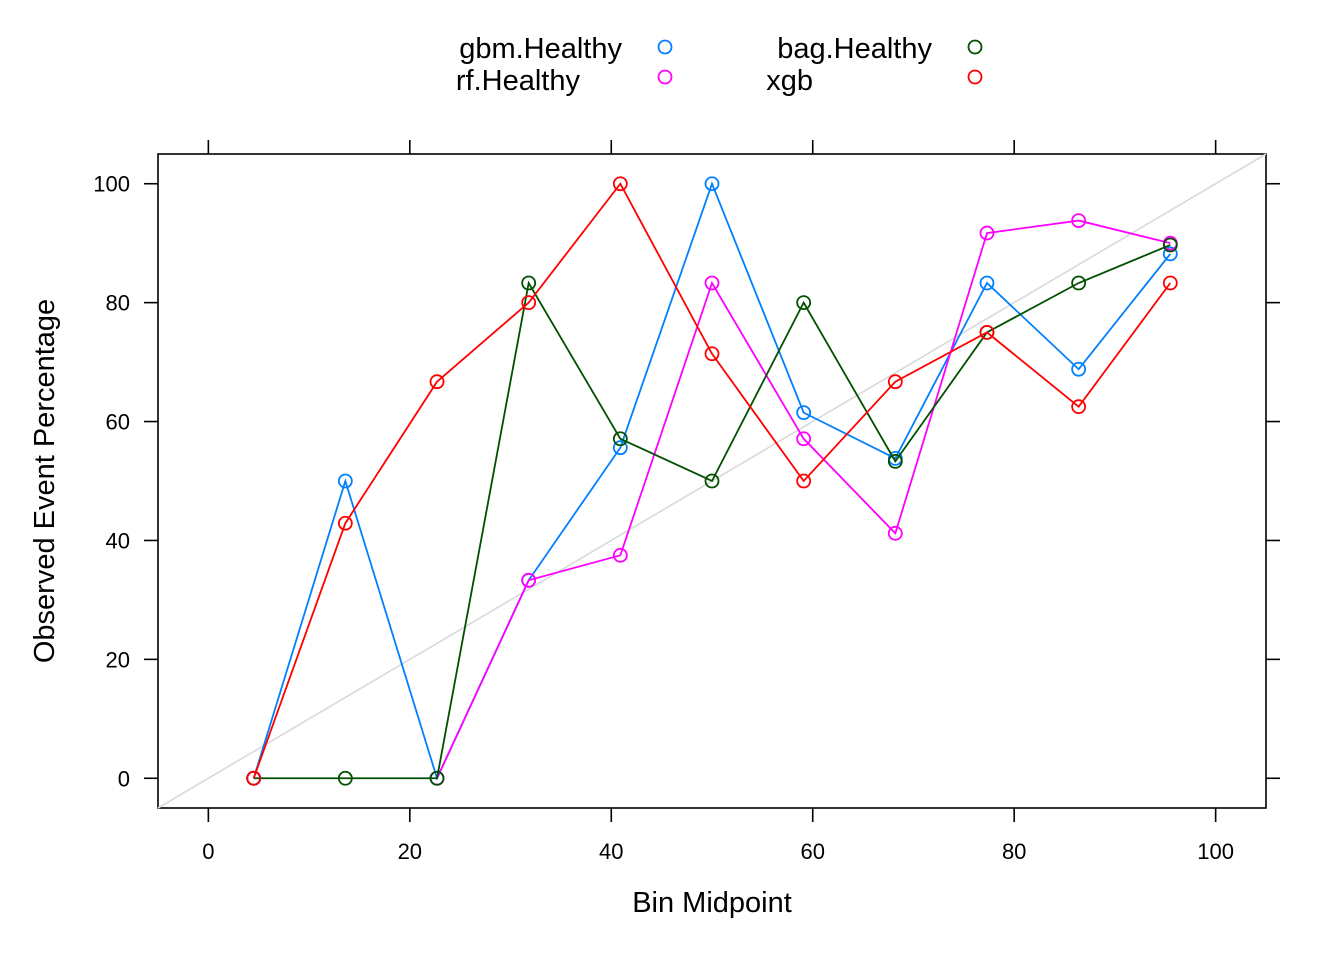  I want to click on y-tick-label: 40, so click(118, 540).